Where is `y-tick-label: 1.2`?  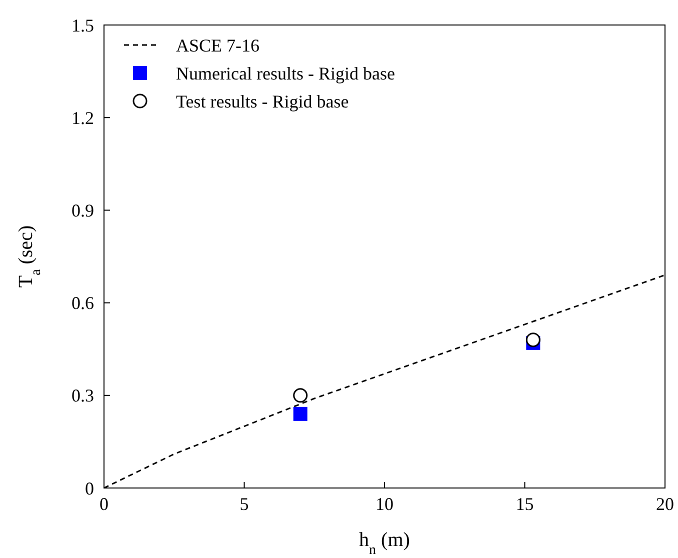
y-tick-label: 1.2 is located at coordinates (83, 118).